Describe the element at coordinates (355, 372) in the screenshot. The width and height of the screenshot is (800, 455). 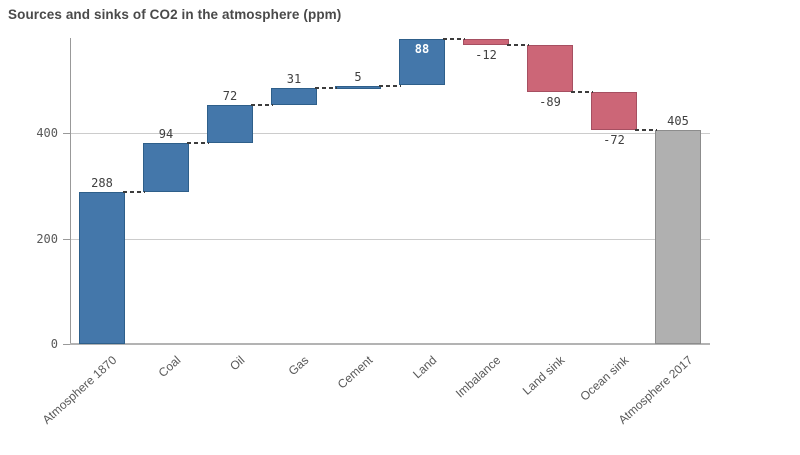
I see `x-axis-category-cement: Cement` at that location.